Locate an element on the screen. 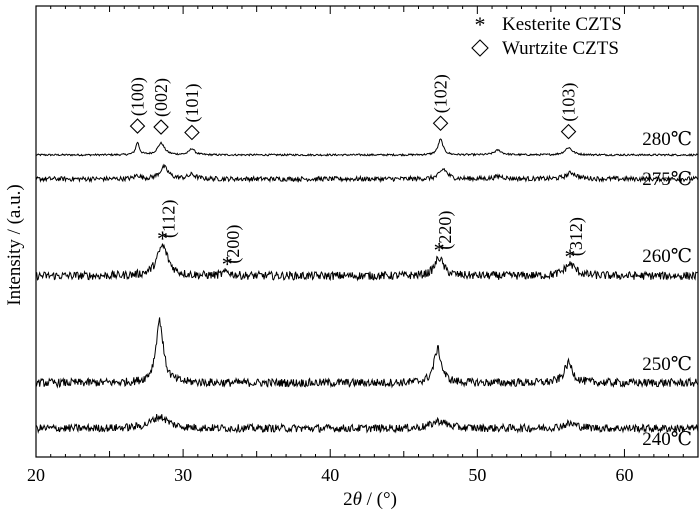 Image resolution: width=700 pixels, height=513 pixels. x-tick-label: 20 is located at coordinates (36, 475).